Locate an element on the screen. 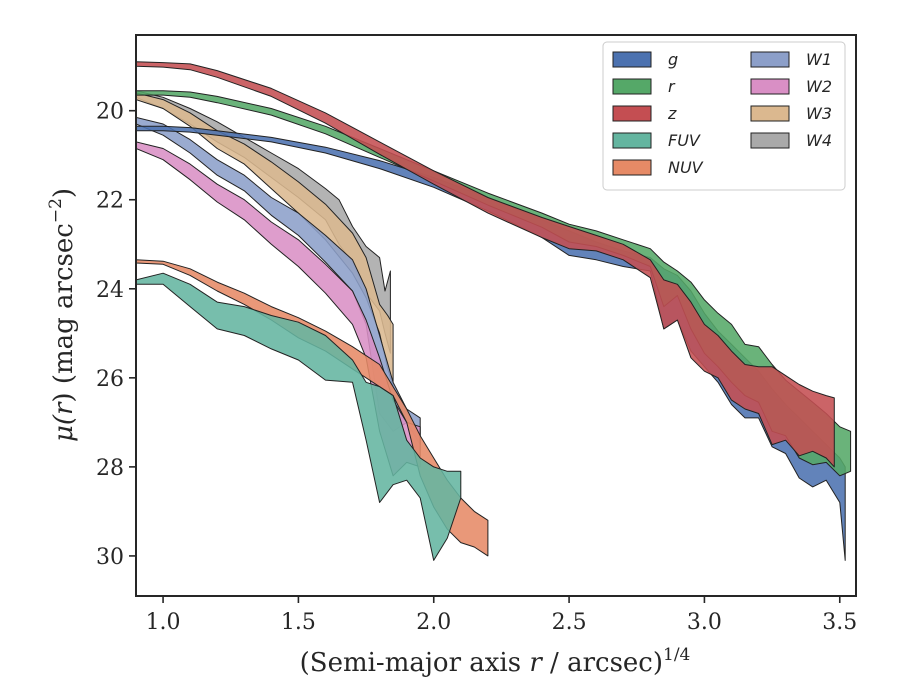 The image size is (900, 700). x-tick-label: 2.0 is located at coordinates (433, 622).